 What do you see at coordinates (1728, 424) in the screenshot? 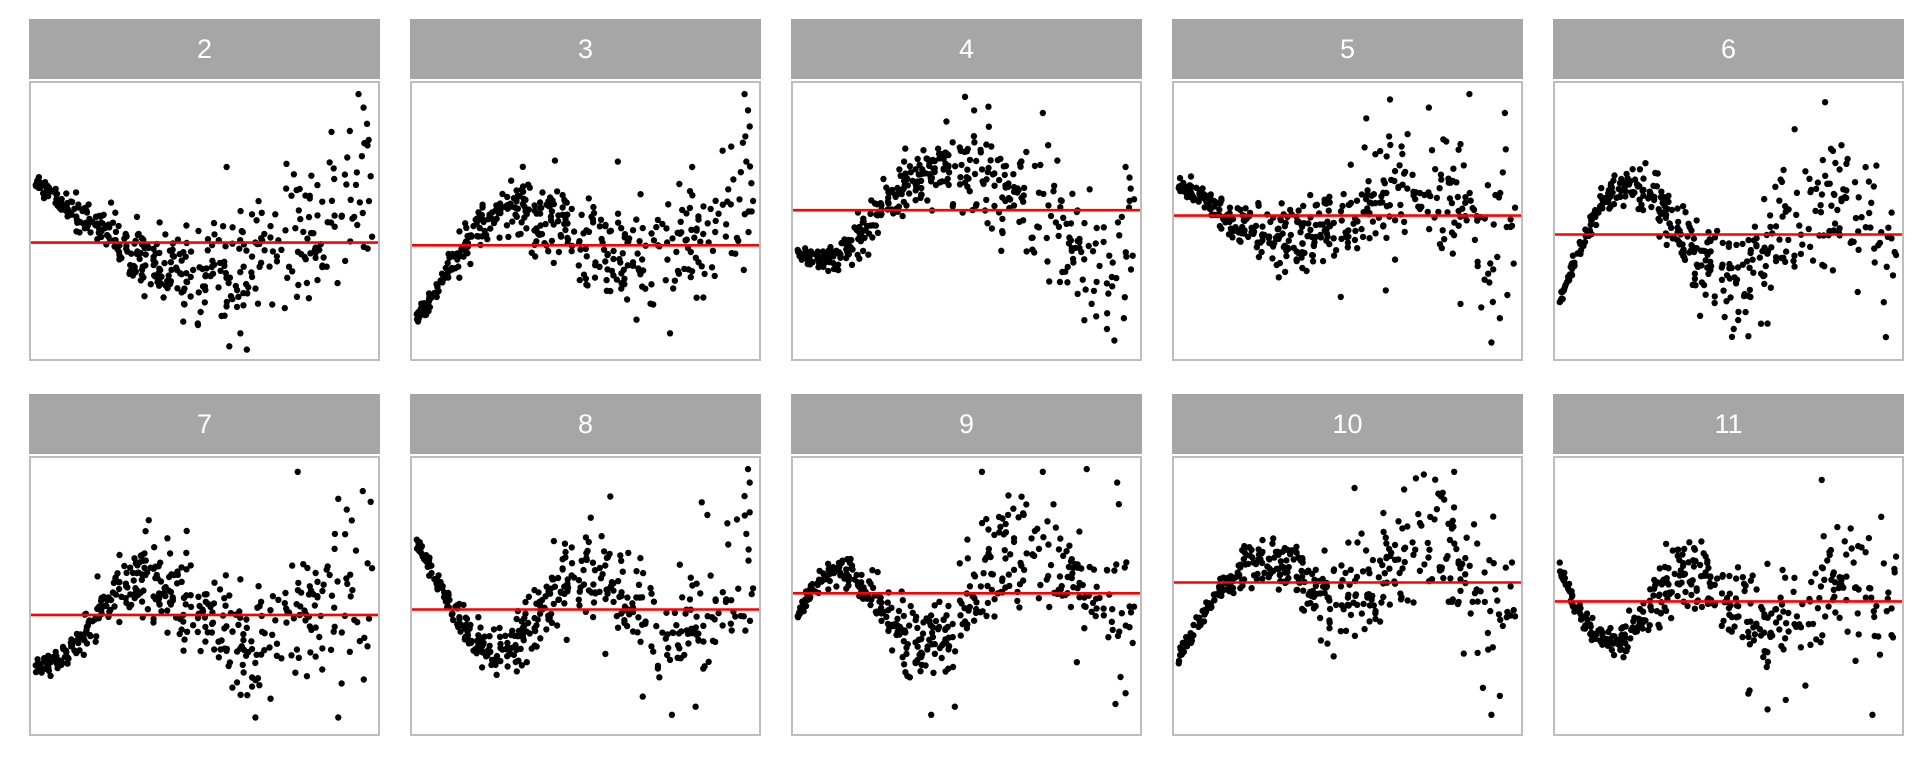
I see `facet-strip: 11` at bounding box center [1728, 424].